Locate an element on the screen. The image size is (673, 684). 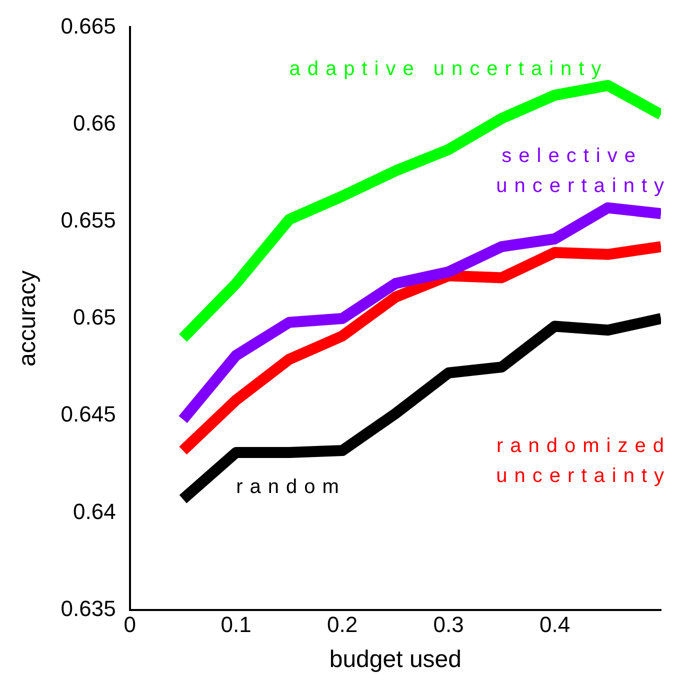
series-label: selective uncertainty is located at coordinates (584, 171).